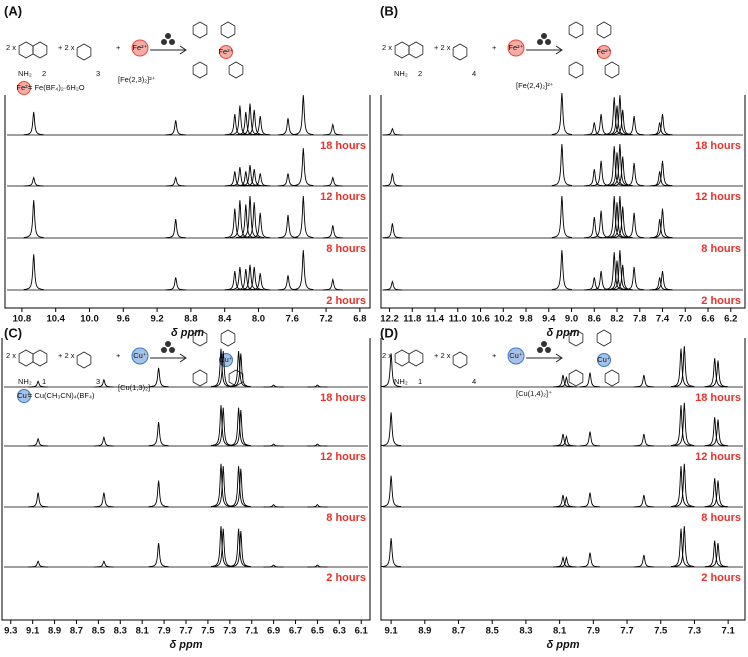 The width and height of the screenshot is (748, 657). What do you see at coordinates (707, 319) in the screenshot?
I see `x-tick-label: 6.6` at bounding box center [707, 319].